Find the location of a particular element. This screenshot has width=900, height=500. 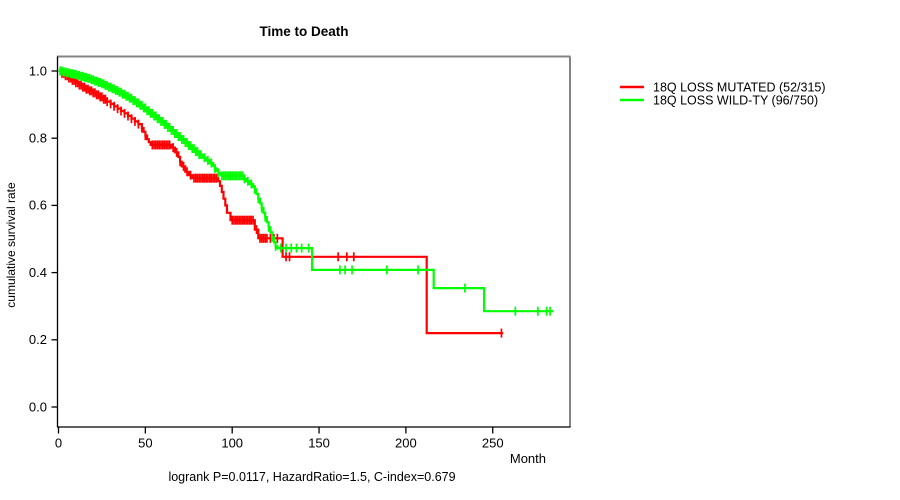

legend-label-wildtype: 18Q LOSS WILD-TY (96/750) is located at coordinates (735, 101).